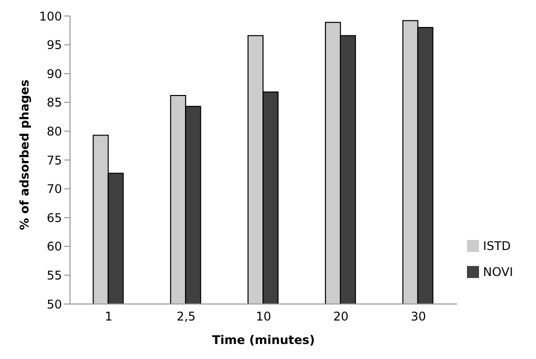  Describe the element at coordinates (54, 247) in the screenshot. I see `y-tick-label: 60` at that location.